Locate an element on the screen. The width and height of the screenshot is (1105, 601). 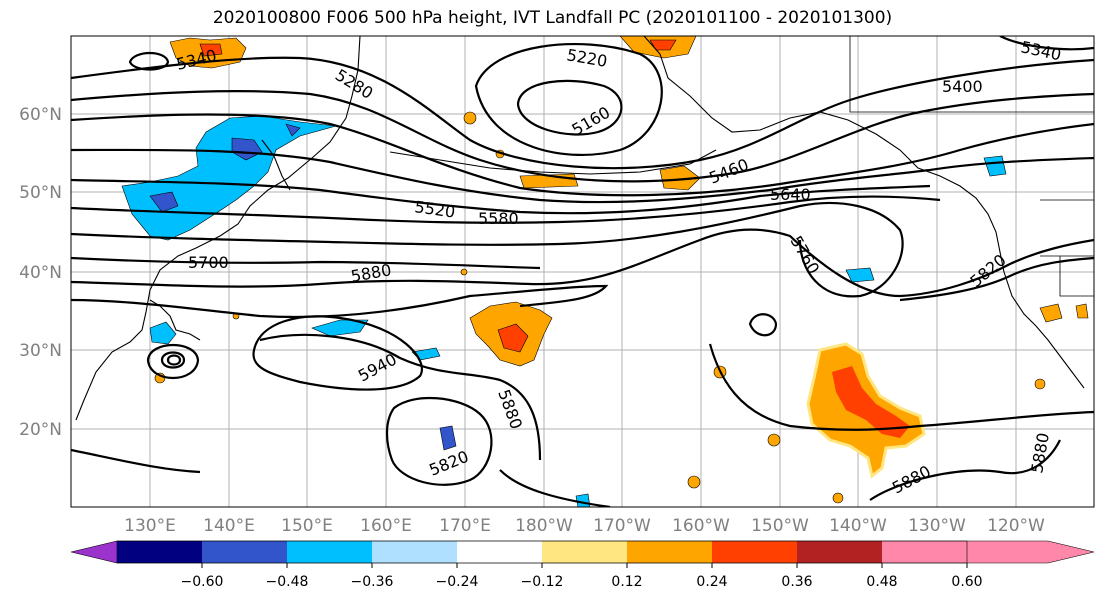
colorbar-tick-label: −0.24 is located at coordinates (457, 582).